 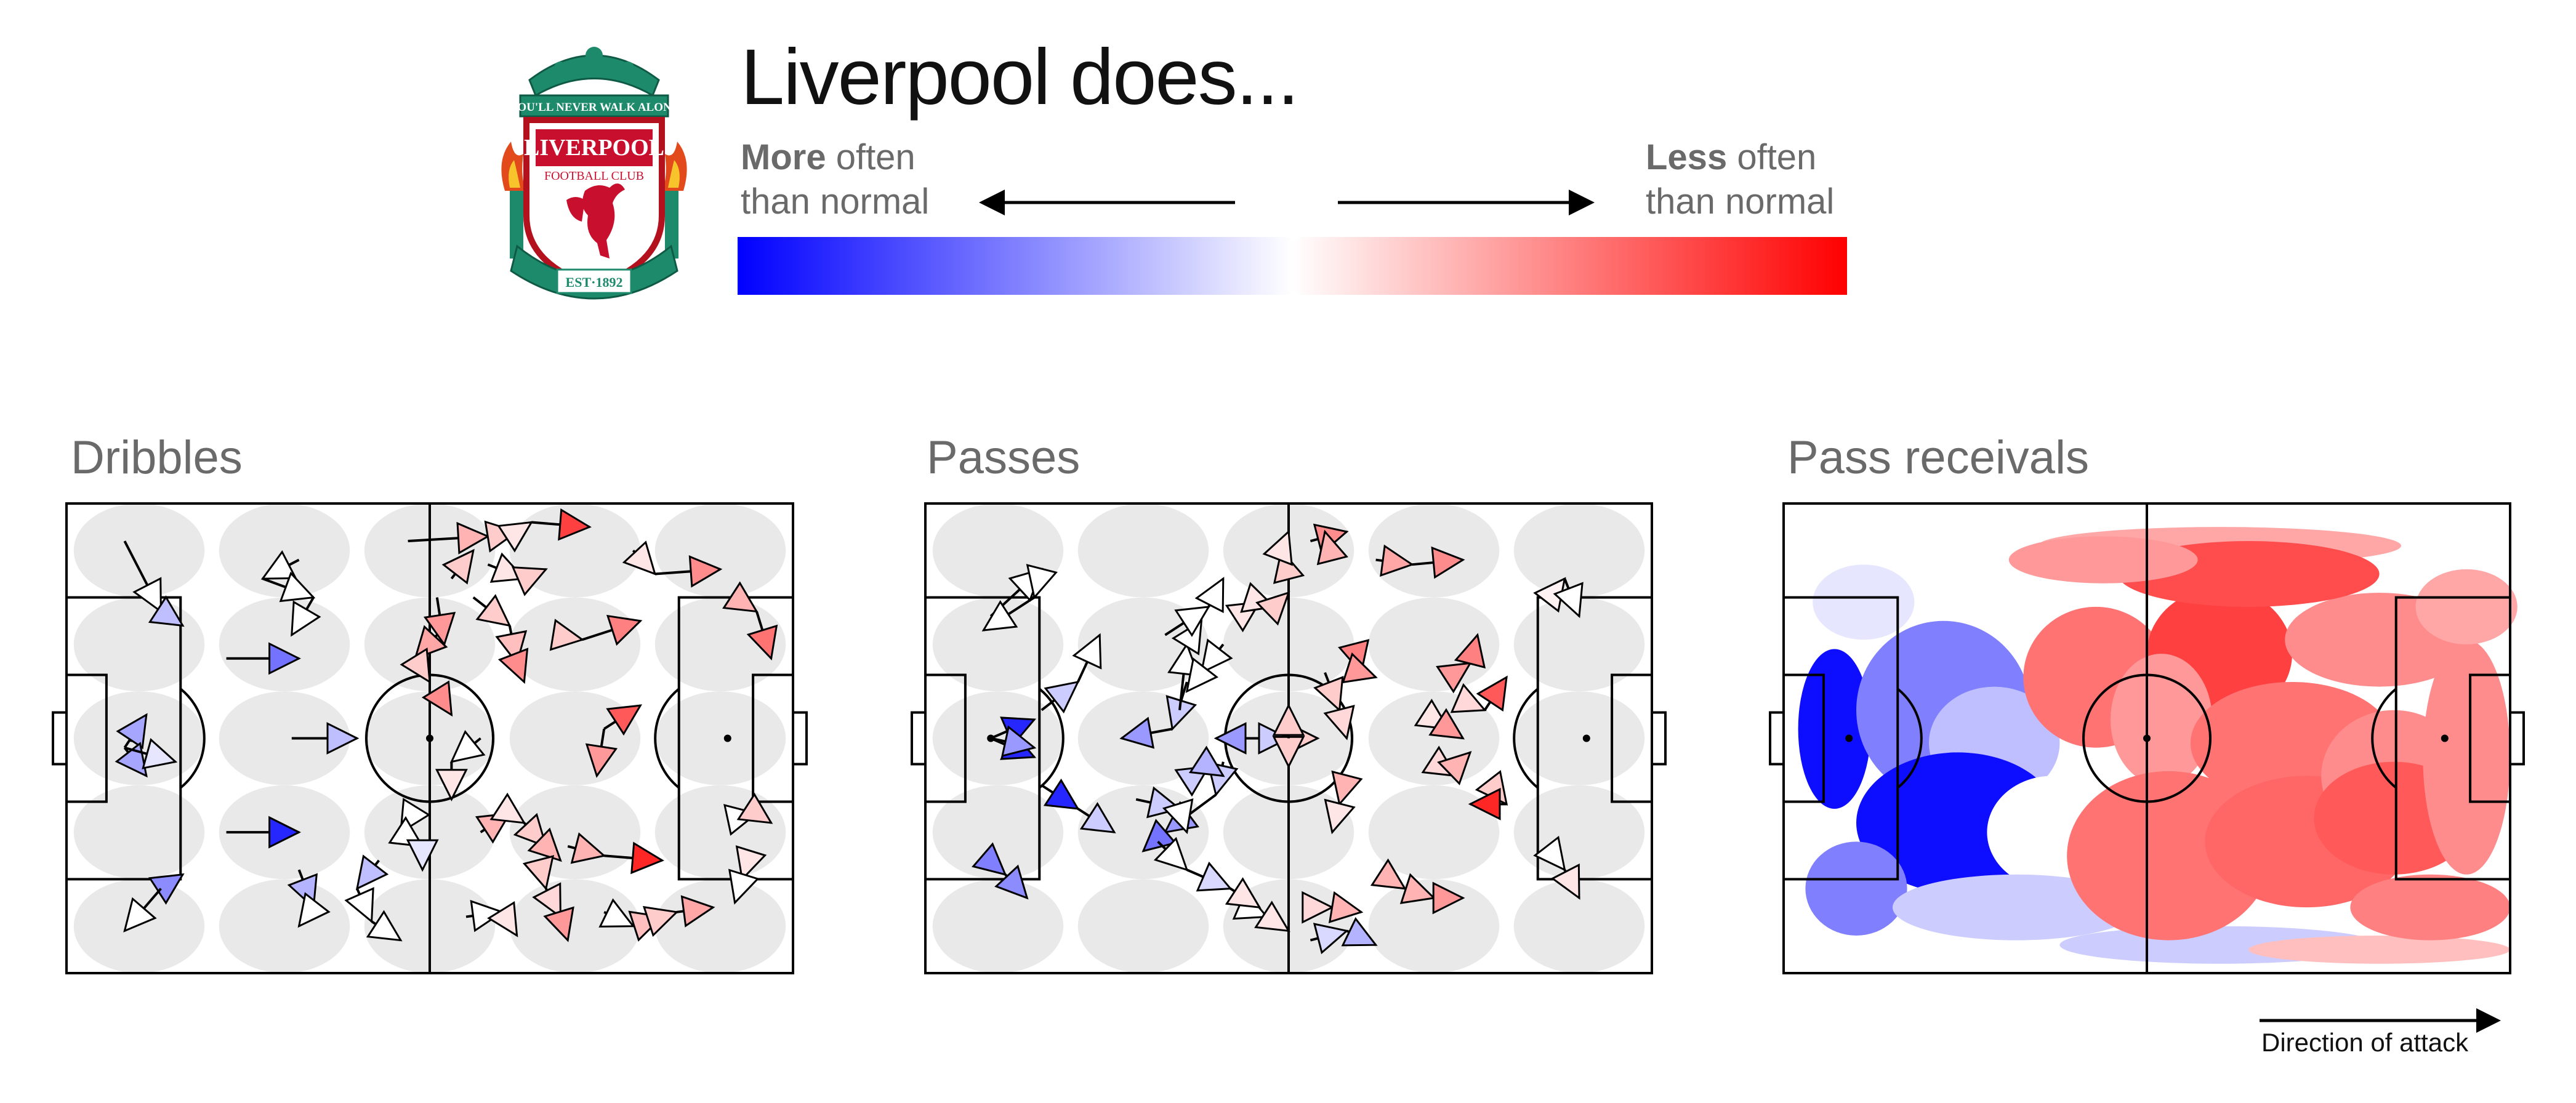 I want to click on direction-arrow-icon, so click(x=2380, y=1021).